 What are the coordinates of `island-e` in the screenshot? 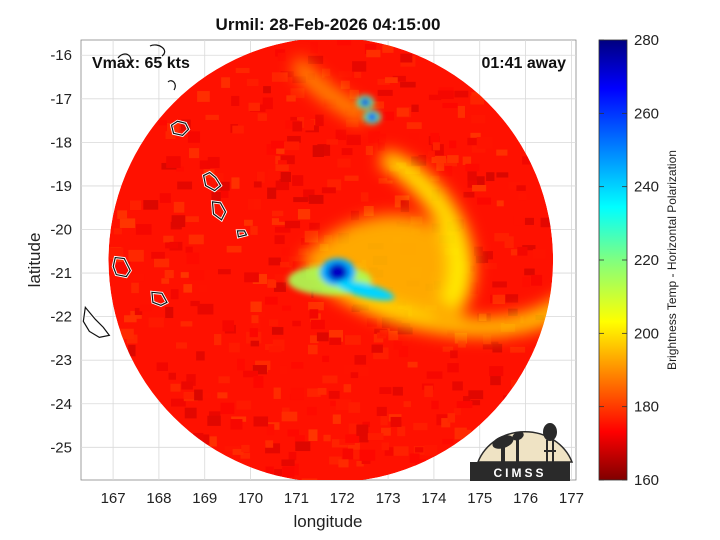 It's located at (121, 267).